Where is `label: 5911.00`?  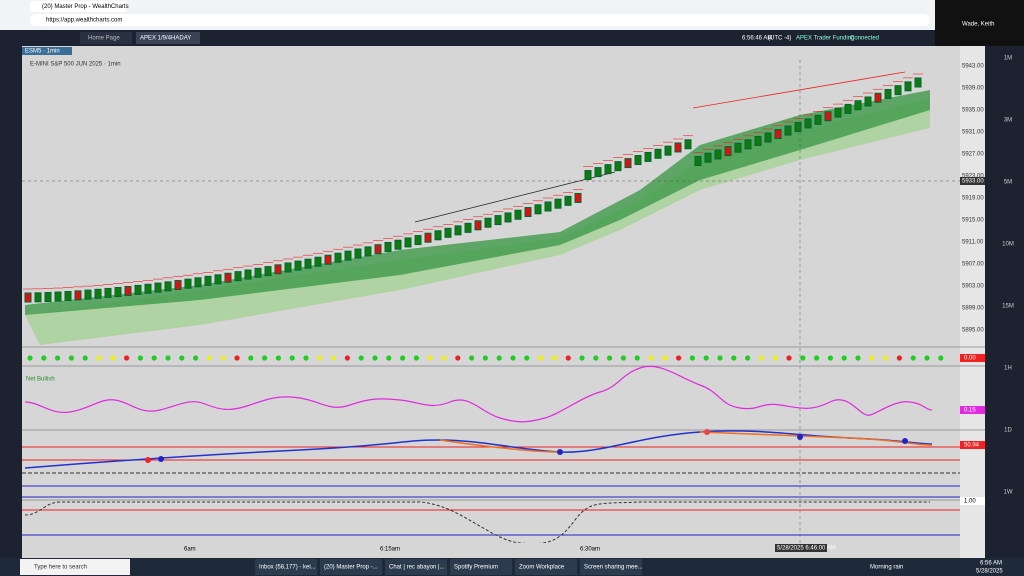 label: 5911.00 is located at coordinates (973, 243).